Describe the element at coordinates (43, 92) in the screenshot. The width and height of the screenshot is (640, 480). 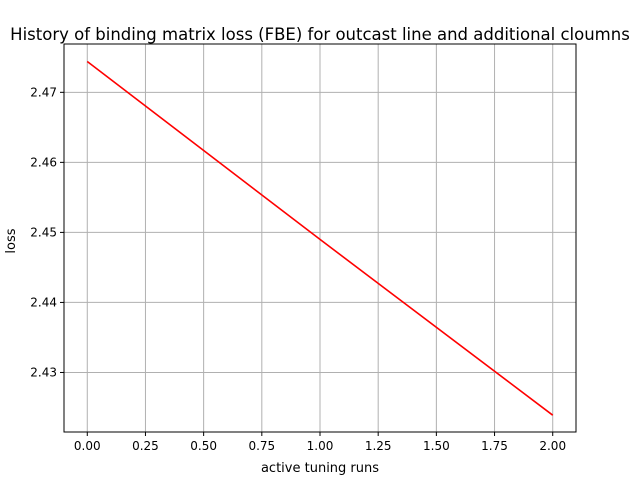
I see `y-tick-label: 2.47` at that location.